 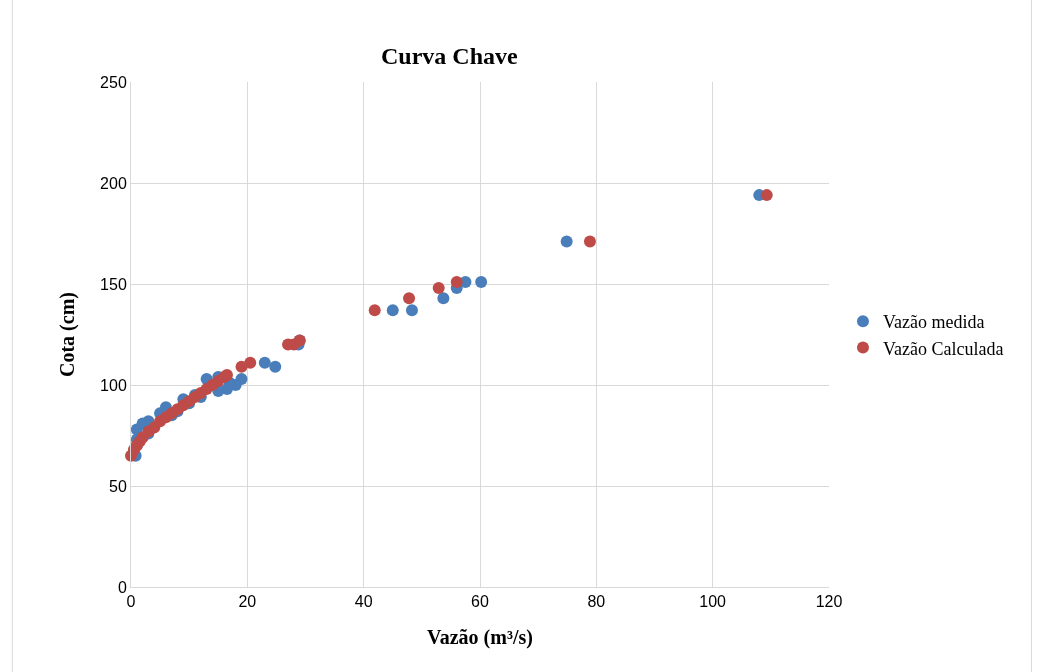 I want to click on y-tick-label: 200, so click(x=113, y=183).